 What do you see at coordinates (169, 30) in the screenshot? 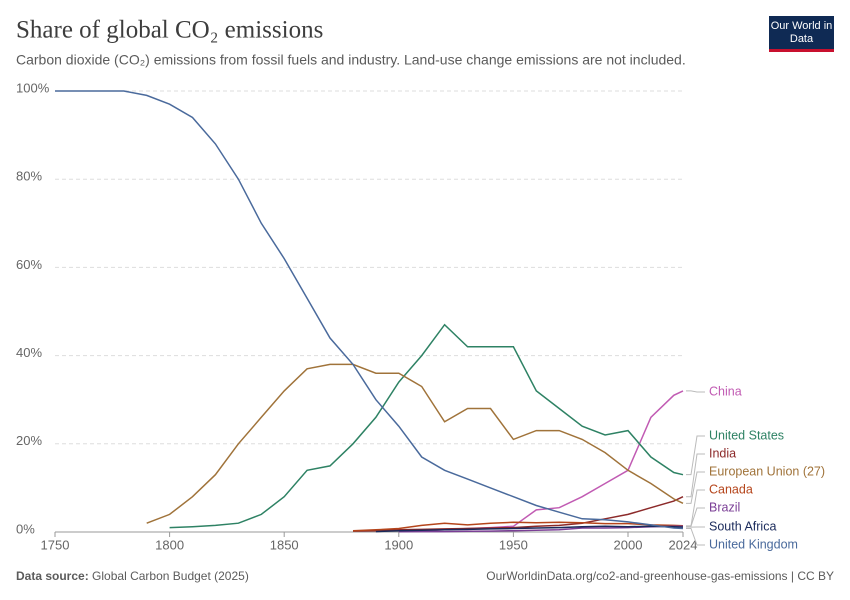
I see `chart-title: Share of global CO₂ emissions` at bounding box center [169, 30].